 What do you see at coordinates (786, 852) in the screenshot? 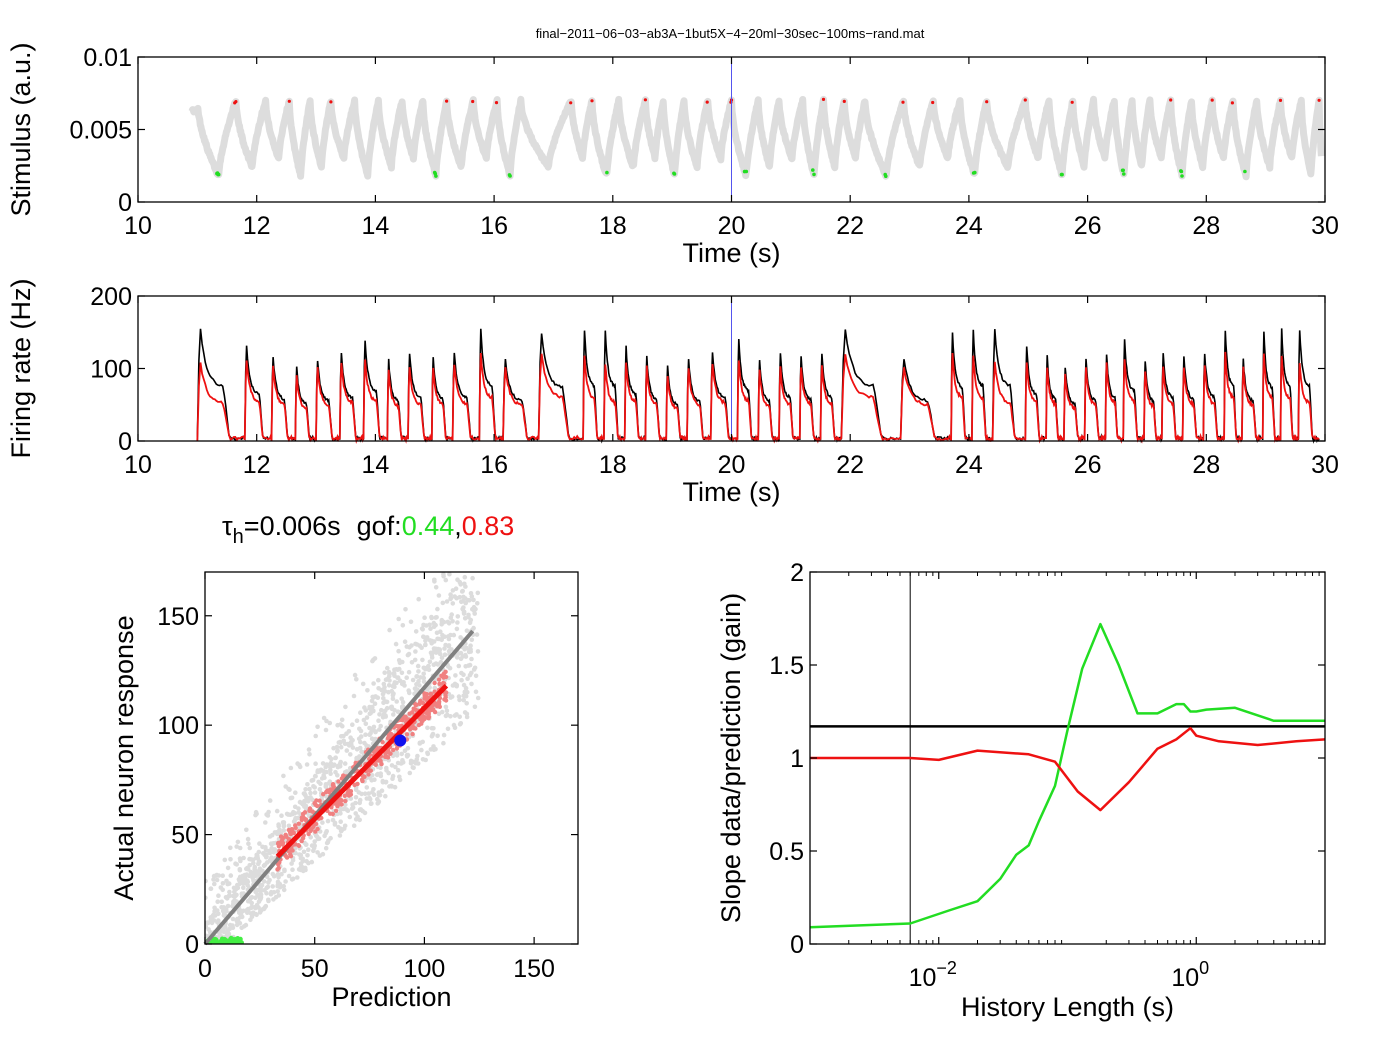
I see `y-tick-label: 0.5` at bounding box center [786, 852].